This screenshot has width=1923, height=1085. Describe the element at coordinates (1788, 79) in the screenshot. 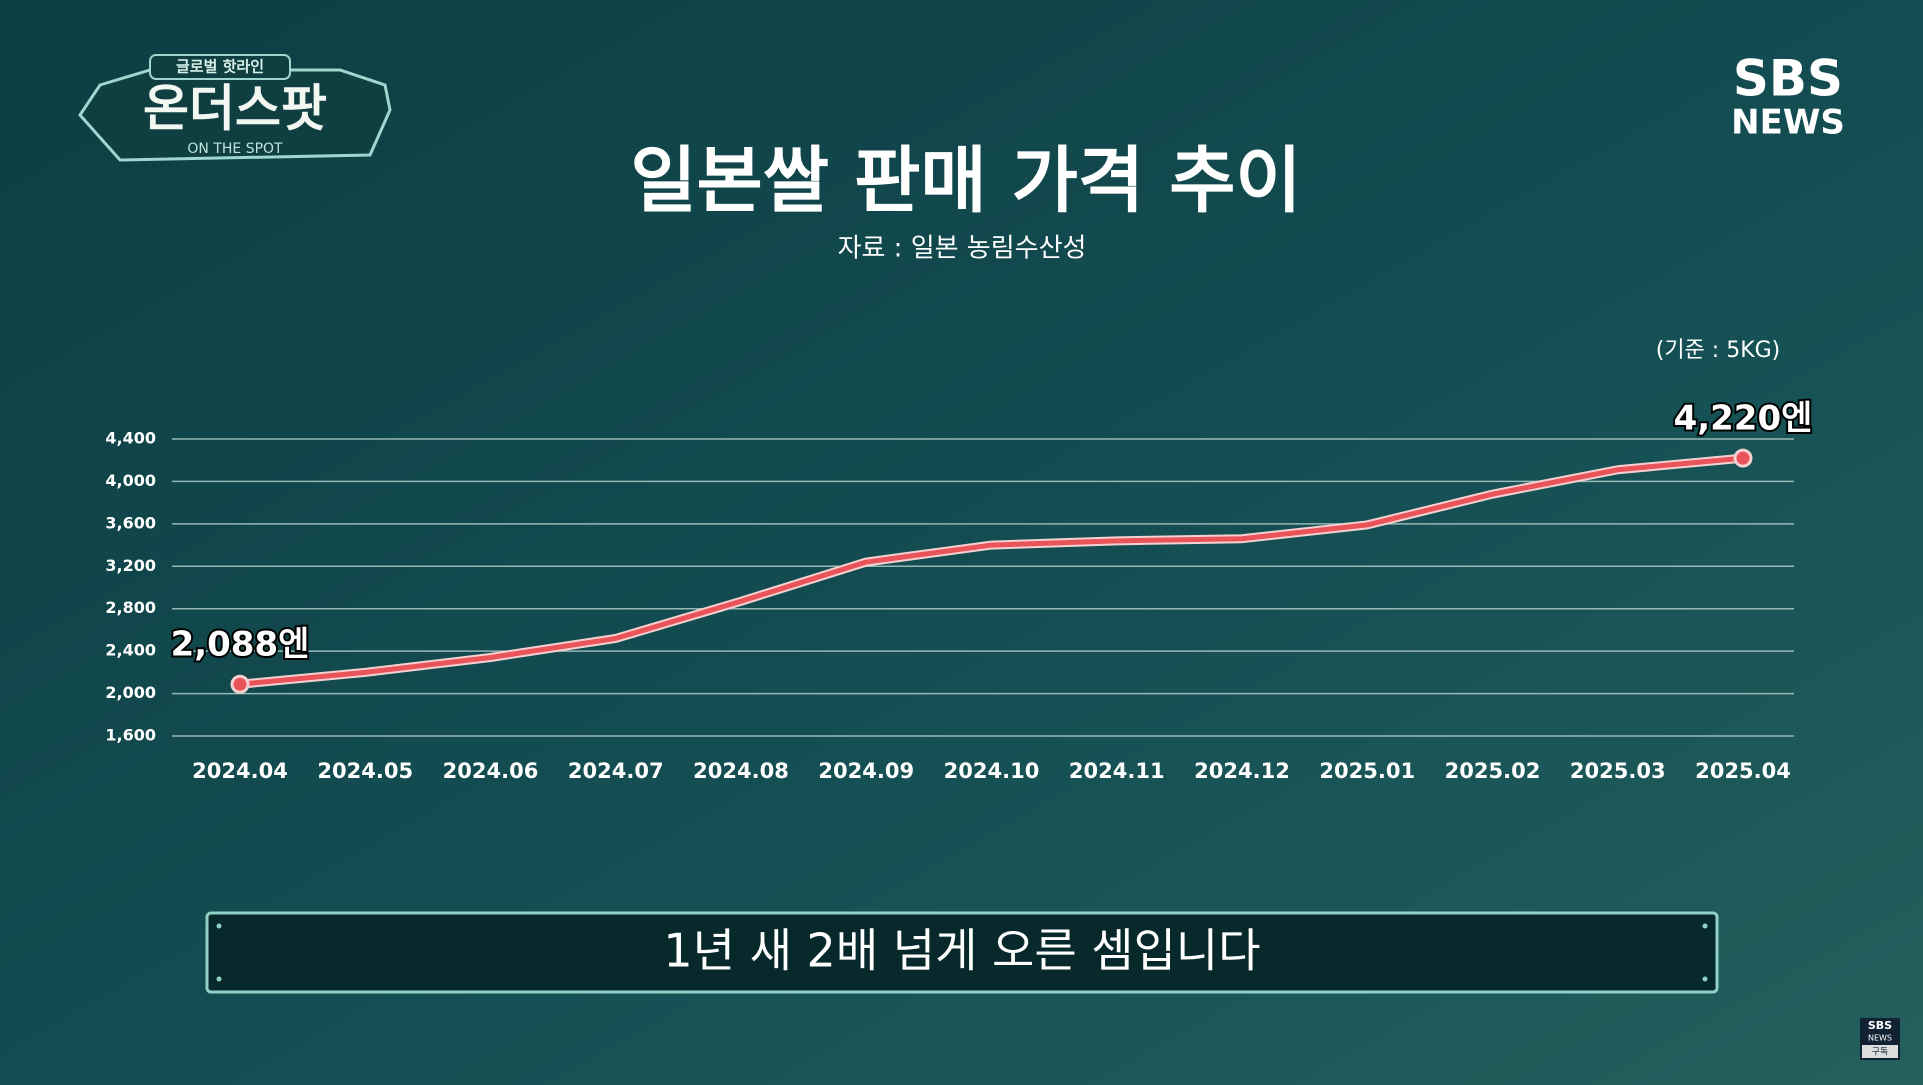

I see `brand-line1: SBS` at that location.